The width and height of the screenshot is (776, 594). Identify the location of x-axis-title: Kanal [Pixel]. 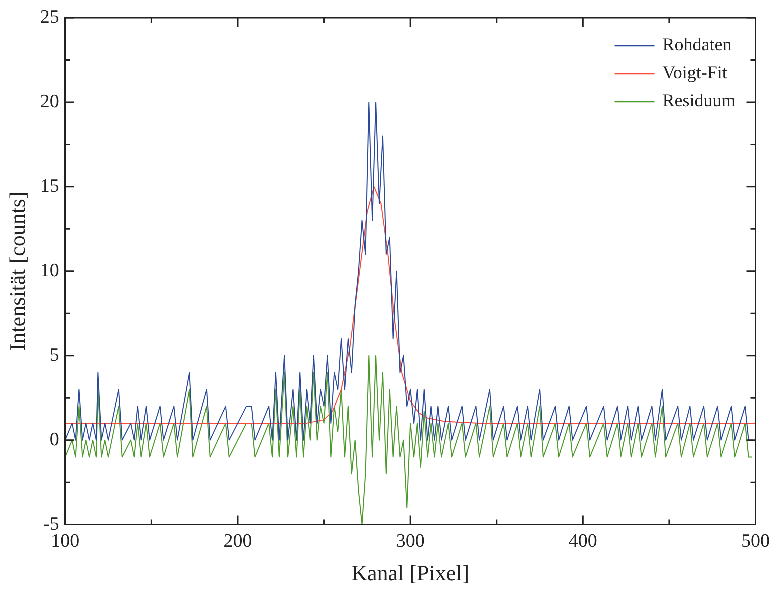
(411, 573).